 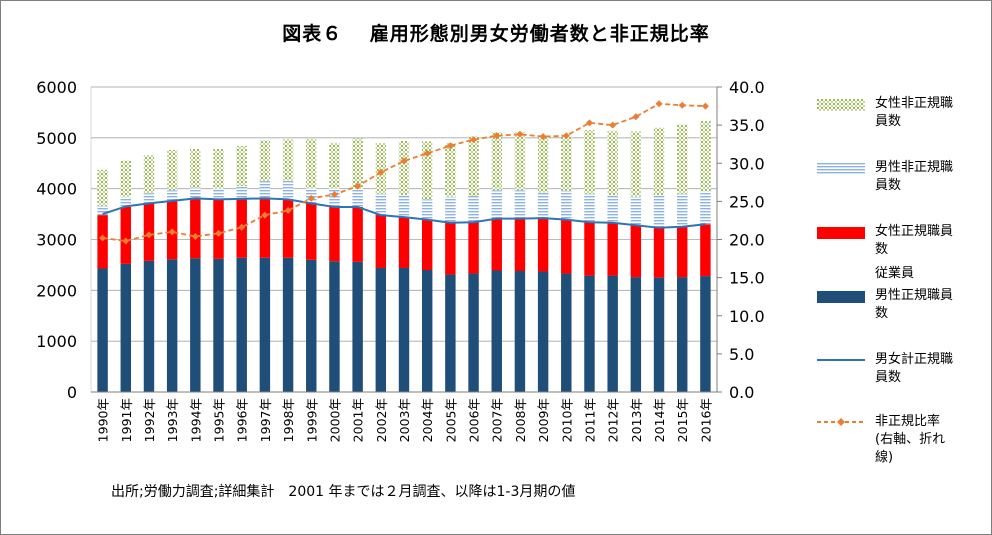 What do you see at coordinates (56, 138) in the screenshot?
I see `y-tick-label: 5000` at bounding box center [56, 138].